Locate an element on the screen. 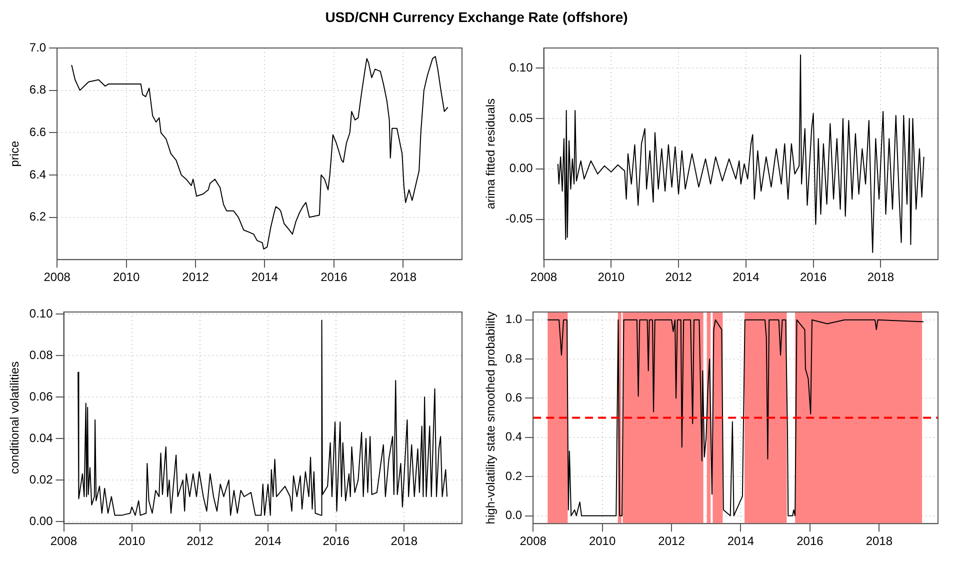 This screenshot has height=561, width=953. y-tick-label: 6.4 is located at coordinates (37, 174).